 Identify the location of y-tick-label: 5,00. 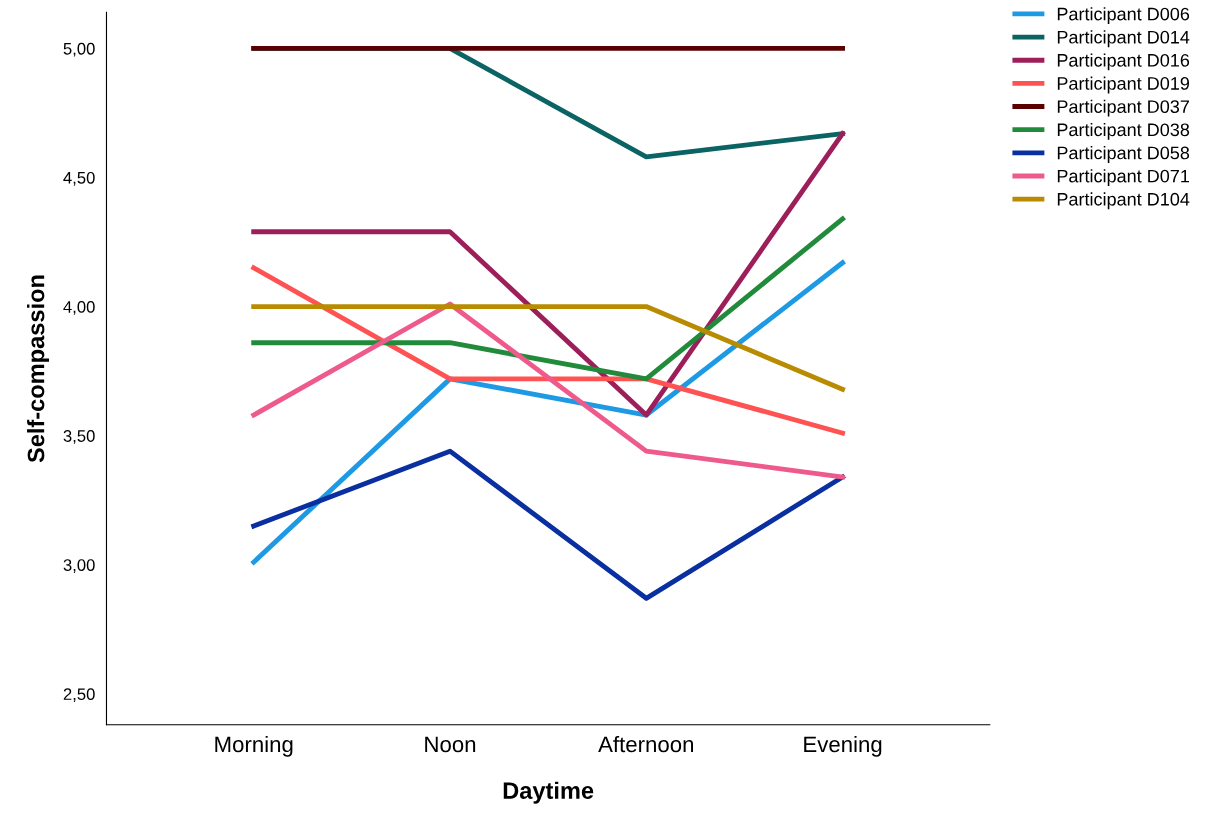
(79, 49).